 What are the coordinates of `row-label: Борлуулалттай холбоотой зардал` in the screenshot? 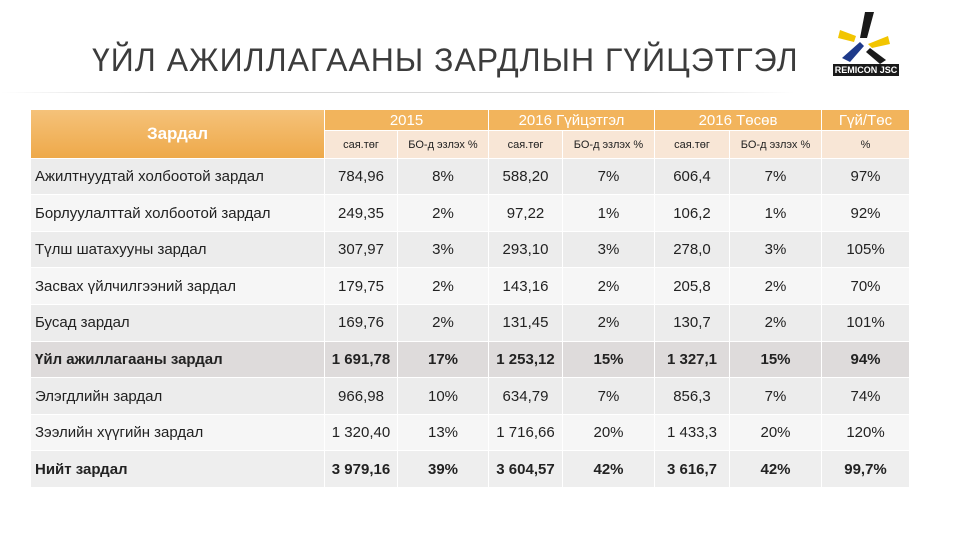 It's located at (177, 213).